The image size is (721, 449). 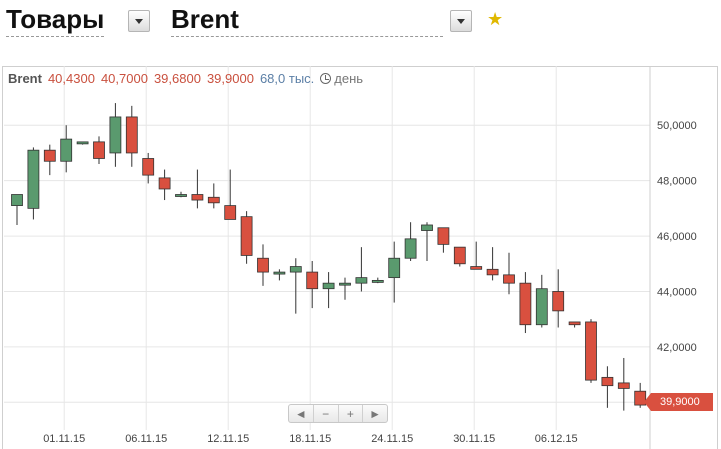 What do you see at coordinates (351, 413) in the screenshot?
I see `zoom-in-button: +` at bounding box center [351, 413].